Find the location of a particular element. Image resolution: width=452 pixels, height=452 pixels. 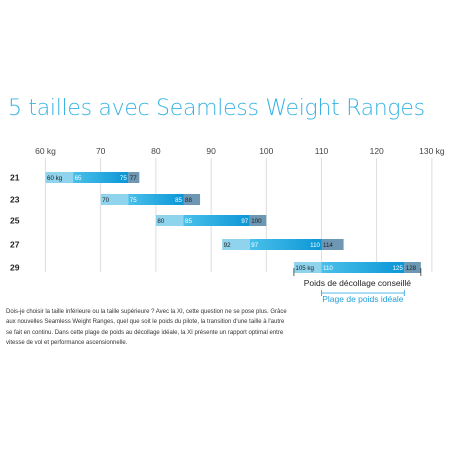

ideal-min-label: 75 is located at coordinates (133, 200).